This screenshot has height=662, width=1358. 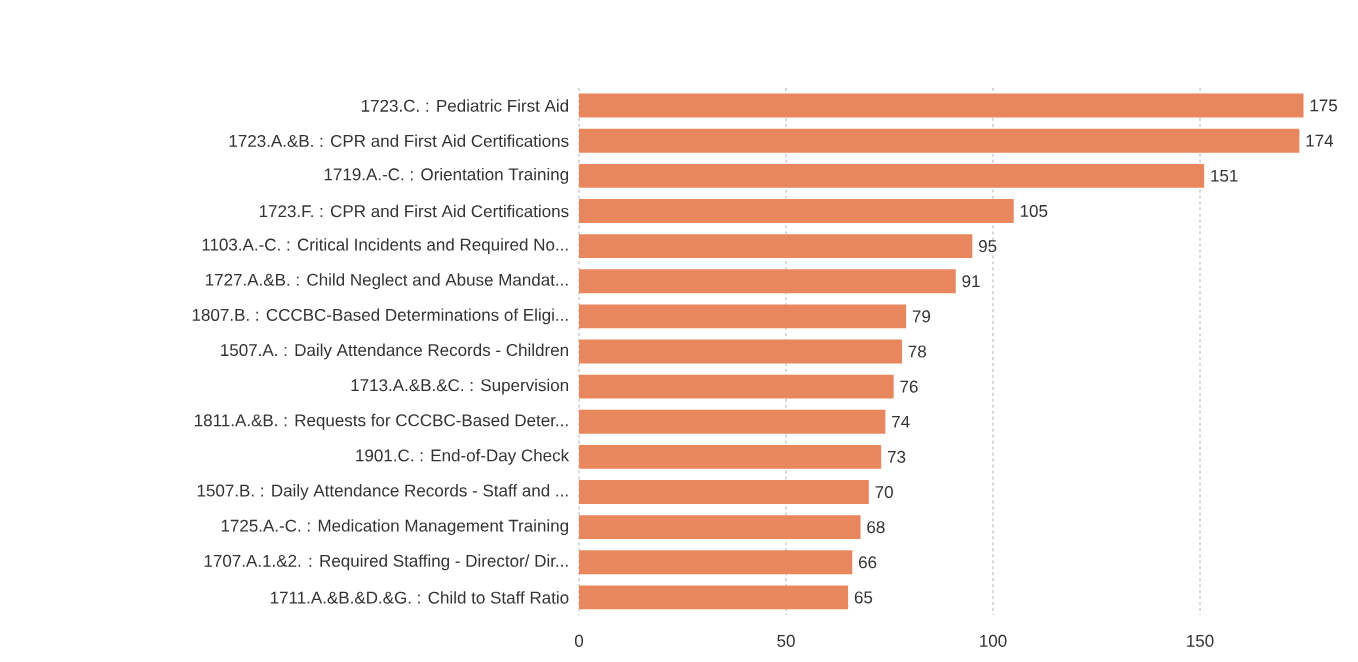 What do you see at coordinates (394, 351) in the screenshot?
I see `y-tick-label: 1507.A. : Daily Attendance Records - Children` at bounding box center [394, 351].